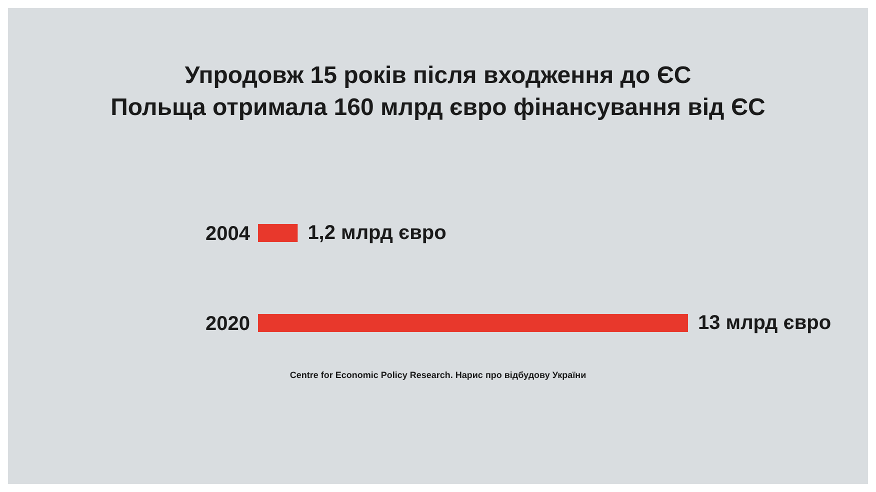 The image size is (876, 492). I want to click on data-label: 13 млрд євро, so click(765, 323).